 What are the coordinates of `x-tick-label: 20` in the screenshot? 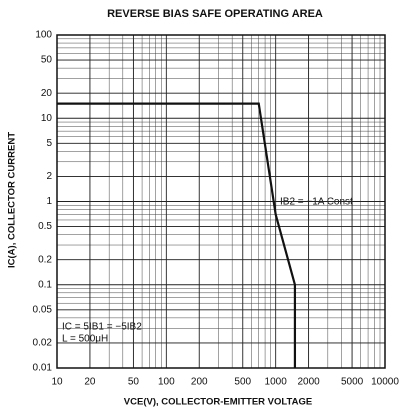 It's located at (90, 382).